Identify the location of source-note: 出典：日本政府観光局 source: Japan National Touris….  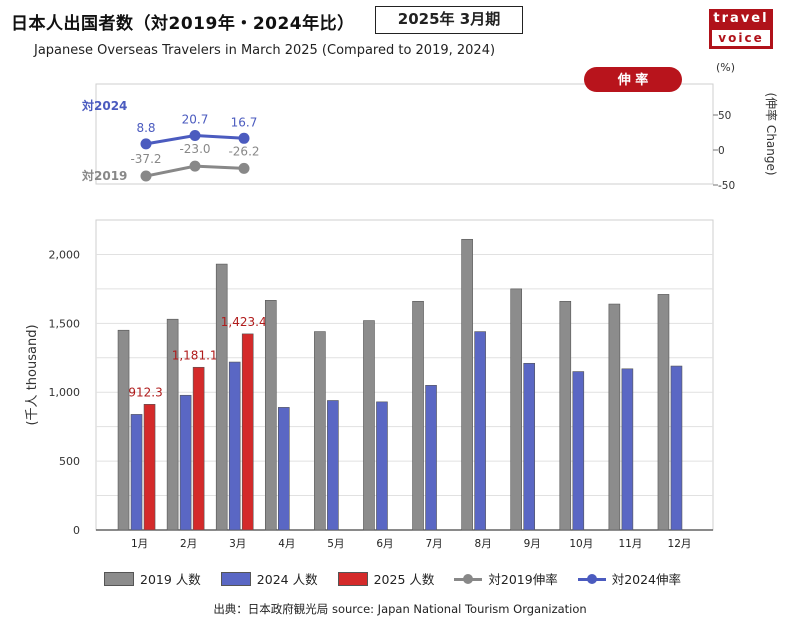
(400, 609).